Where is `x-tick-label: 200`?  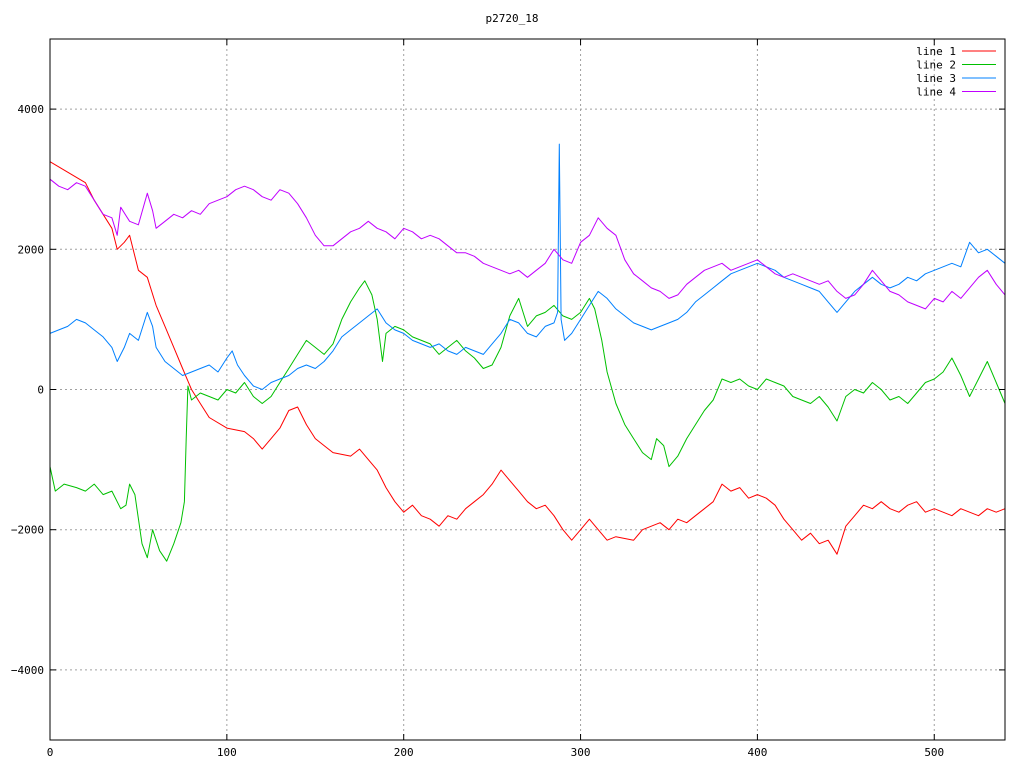 x-tick-label: 200 is located at coordinates (404, 752).